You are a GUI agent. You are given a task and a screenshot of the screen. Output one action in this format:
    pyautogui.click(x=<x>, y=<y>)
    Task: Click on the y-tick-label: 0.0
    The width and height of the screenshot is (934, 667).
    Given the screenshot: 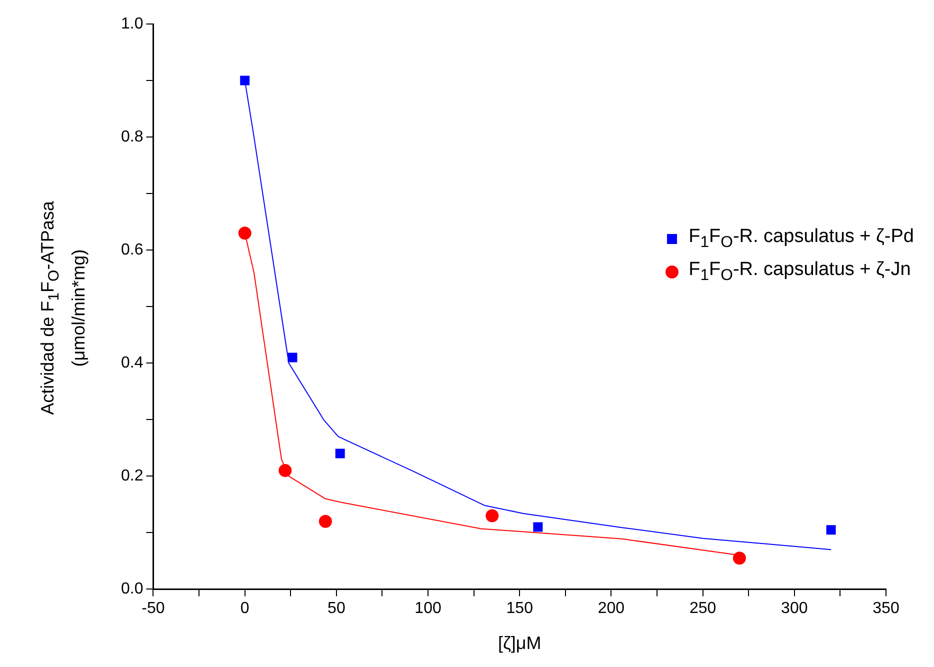 What is the action you would take?
    pyautogui.click(x=132, y=589)
    